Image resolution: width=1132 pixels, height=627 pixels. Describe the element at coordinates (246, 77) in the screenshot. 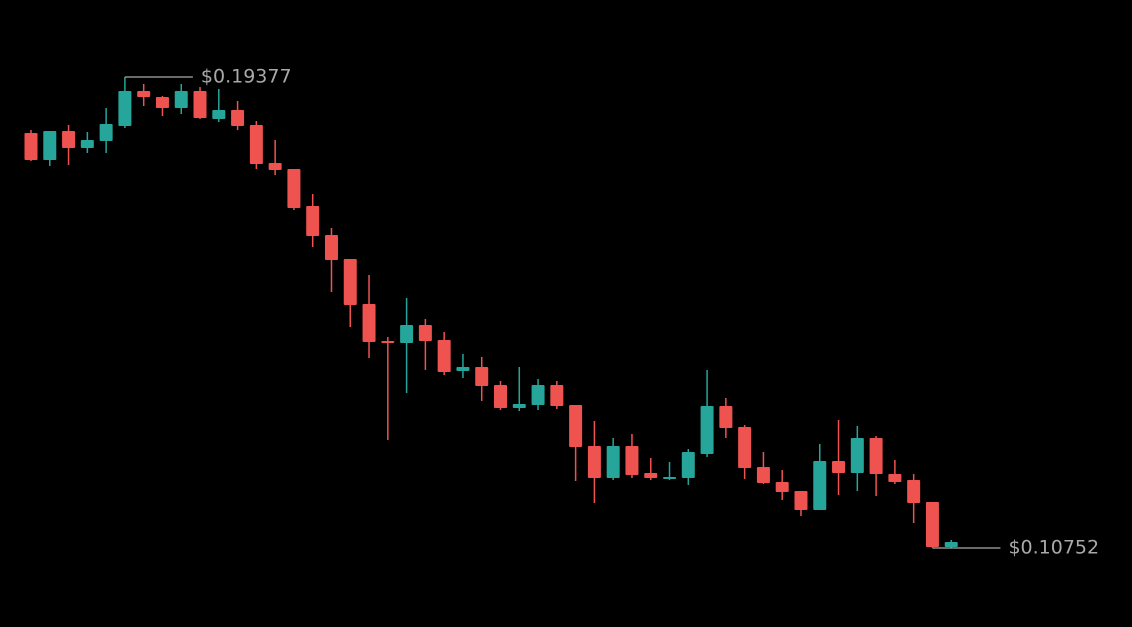

I see `price-marker-label: $0.19377` at that location.